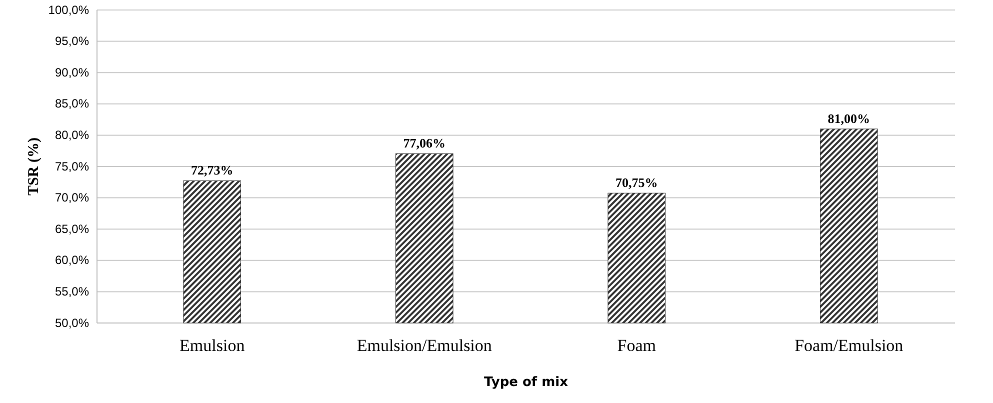 The height and width of the screenshot is (403, 993). Describe the element at coordinates (72, 166) in the screenshot. I see `y-tick-label: 75,0%` at that location.